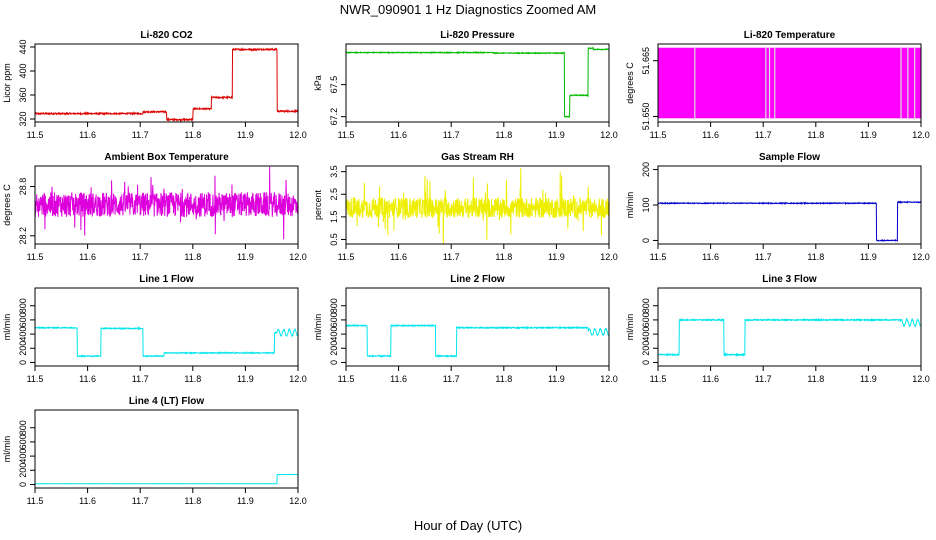  Describe the element at coordinates (630, 83) in the screenshot. I see `panel-y-axis-label: degrees C` at that location.